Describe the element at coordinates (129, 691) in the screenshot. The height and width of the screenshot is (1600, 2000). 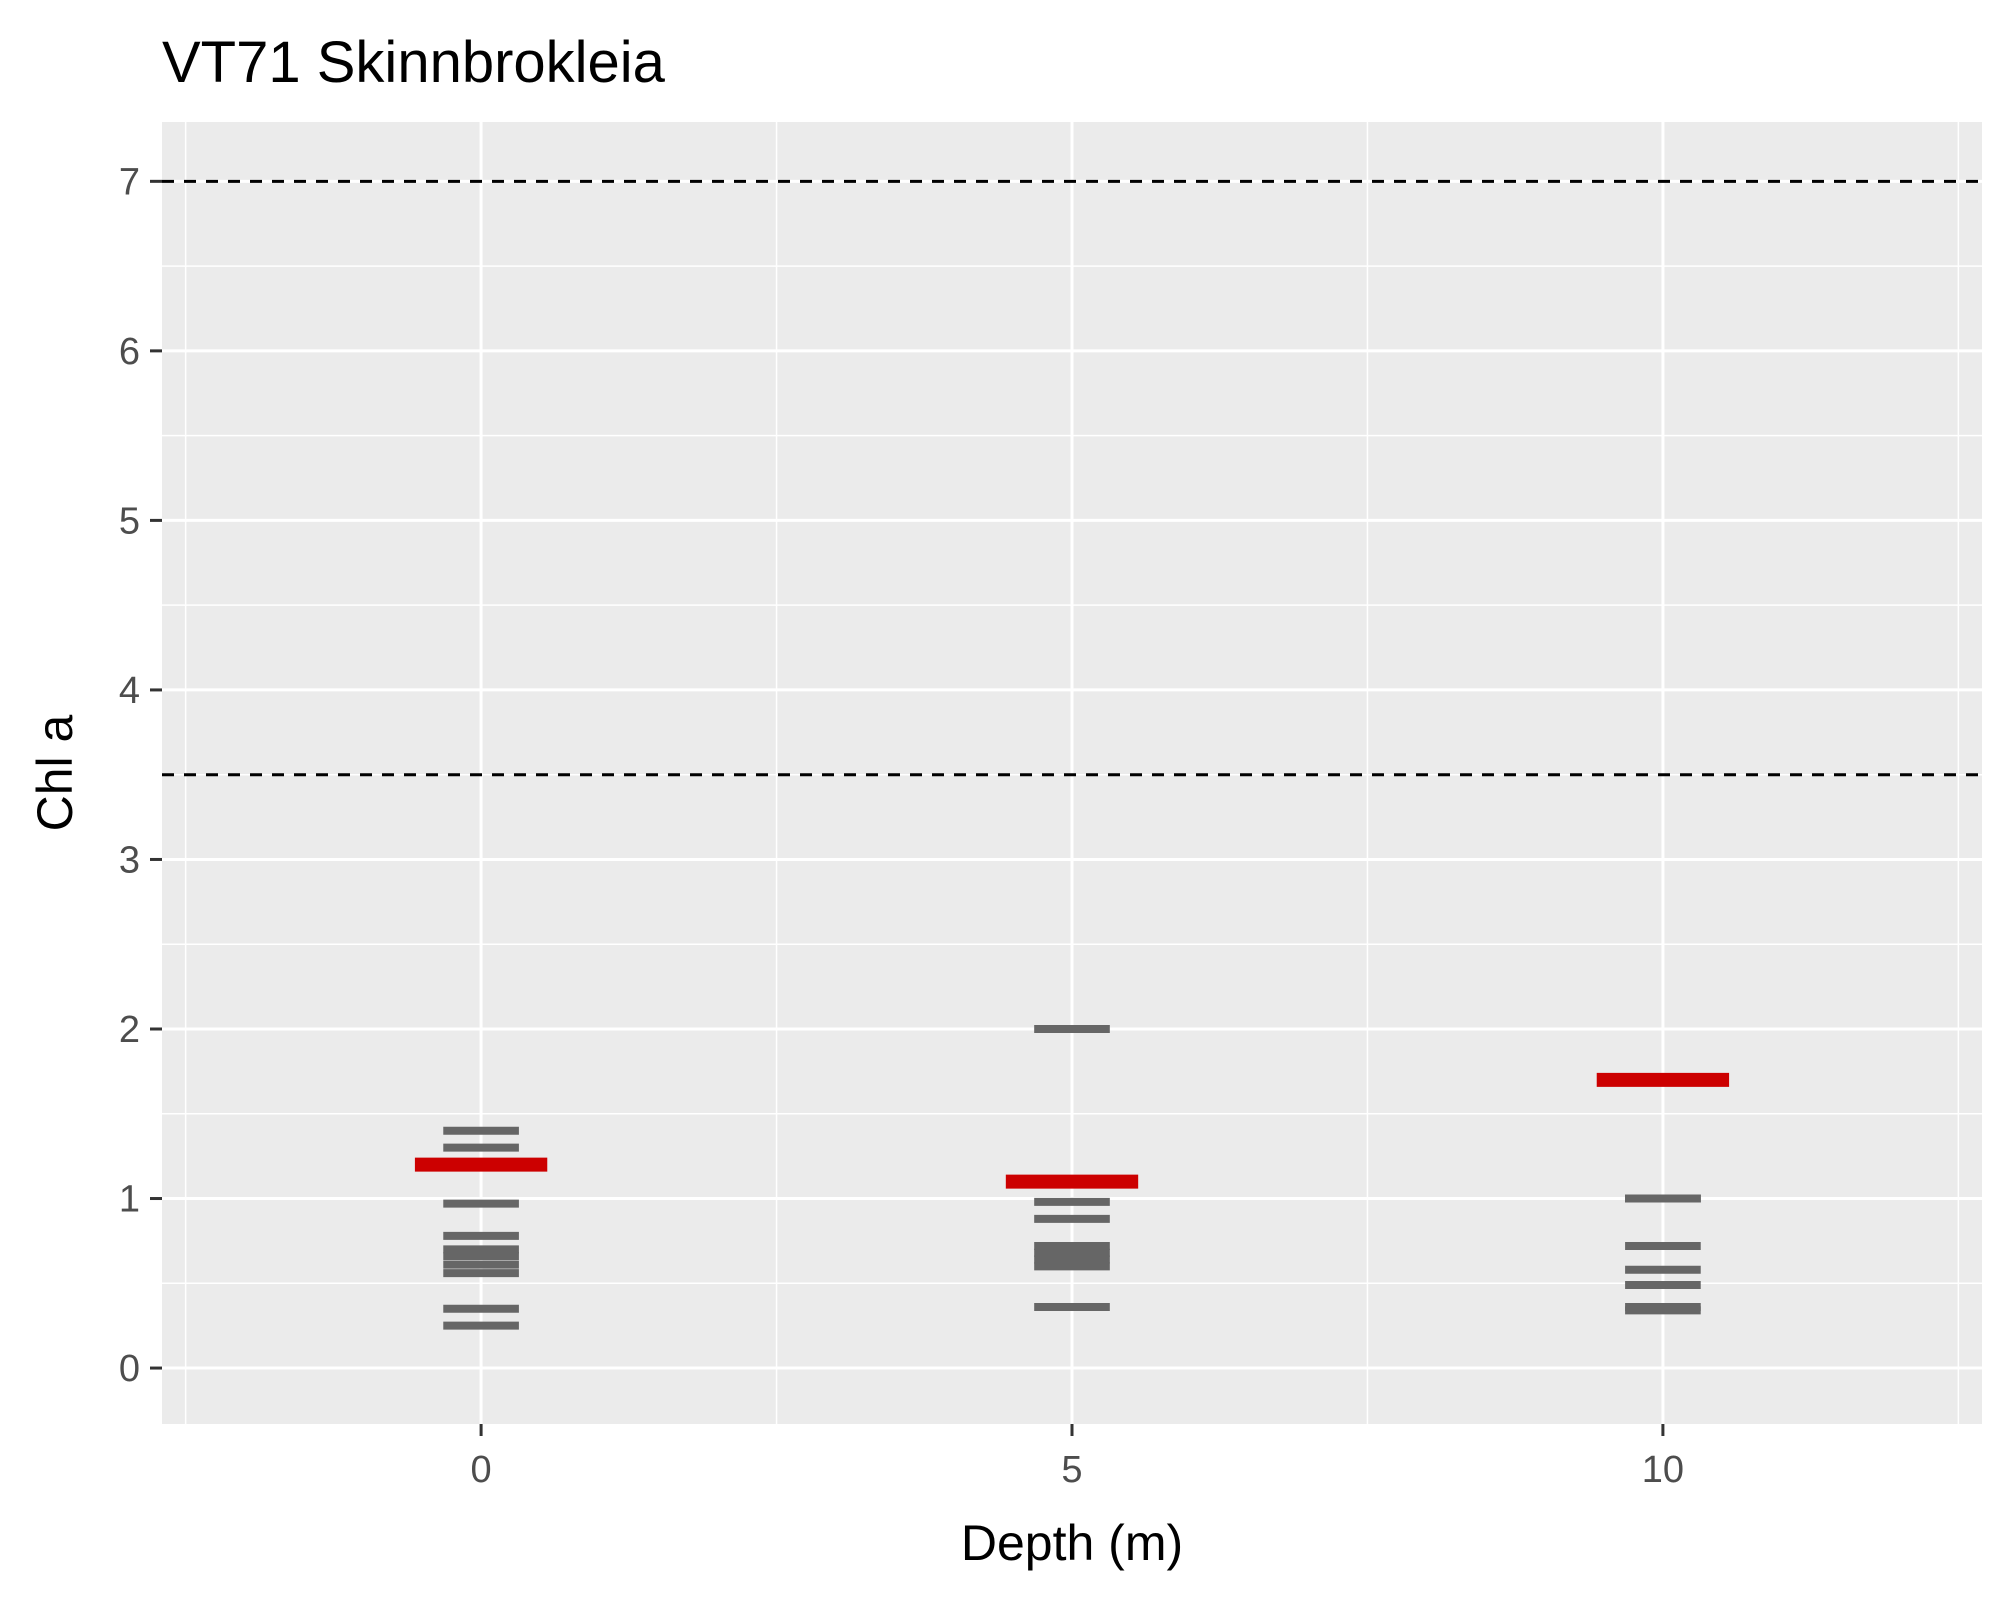
I see `y-tick-label: 4` at that location.